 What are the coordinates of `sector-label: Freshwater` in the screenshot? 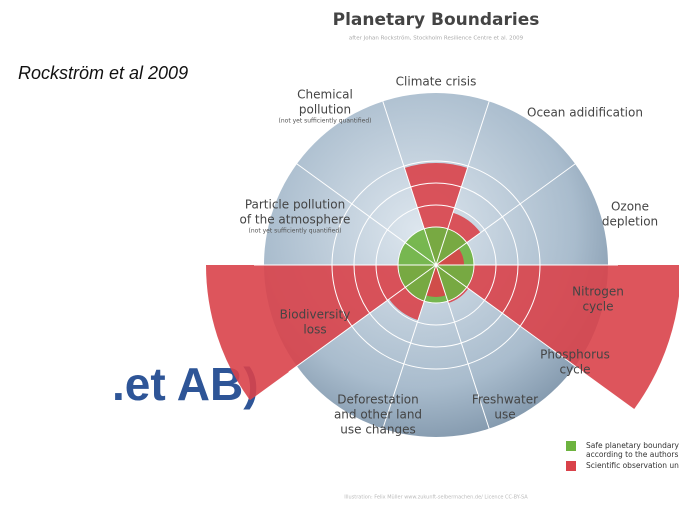 It's located at (505, 400).